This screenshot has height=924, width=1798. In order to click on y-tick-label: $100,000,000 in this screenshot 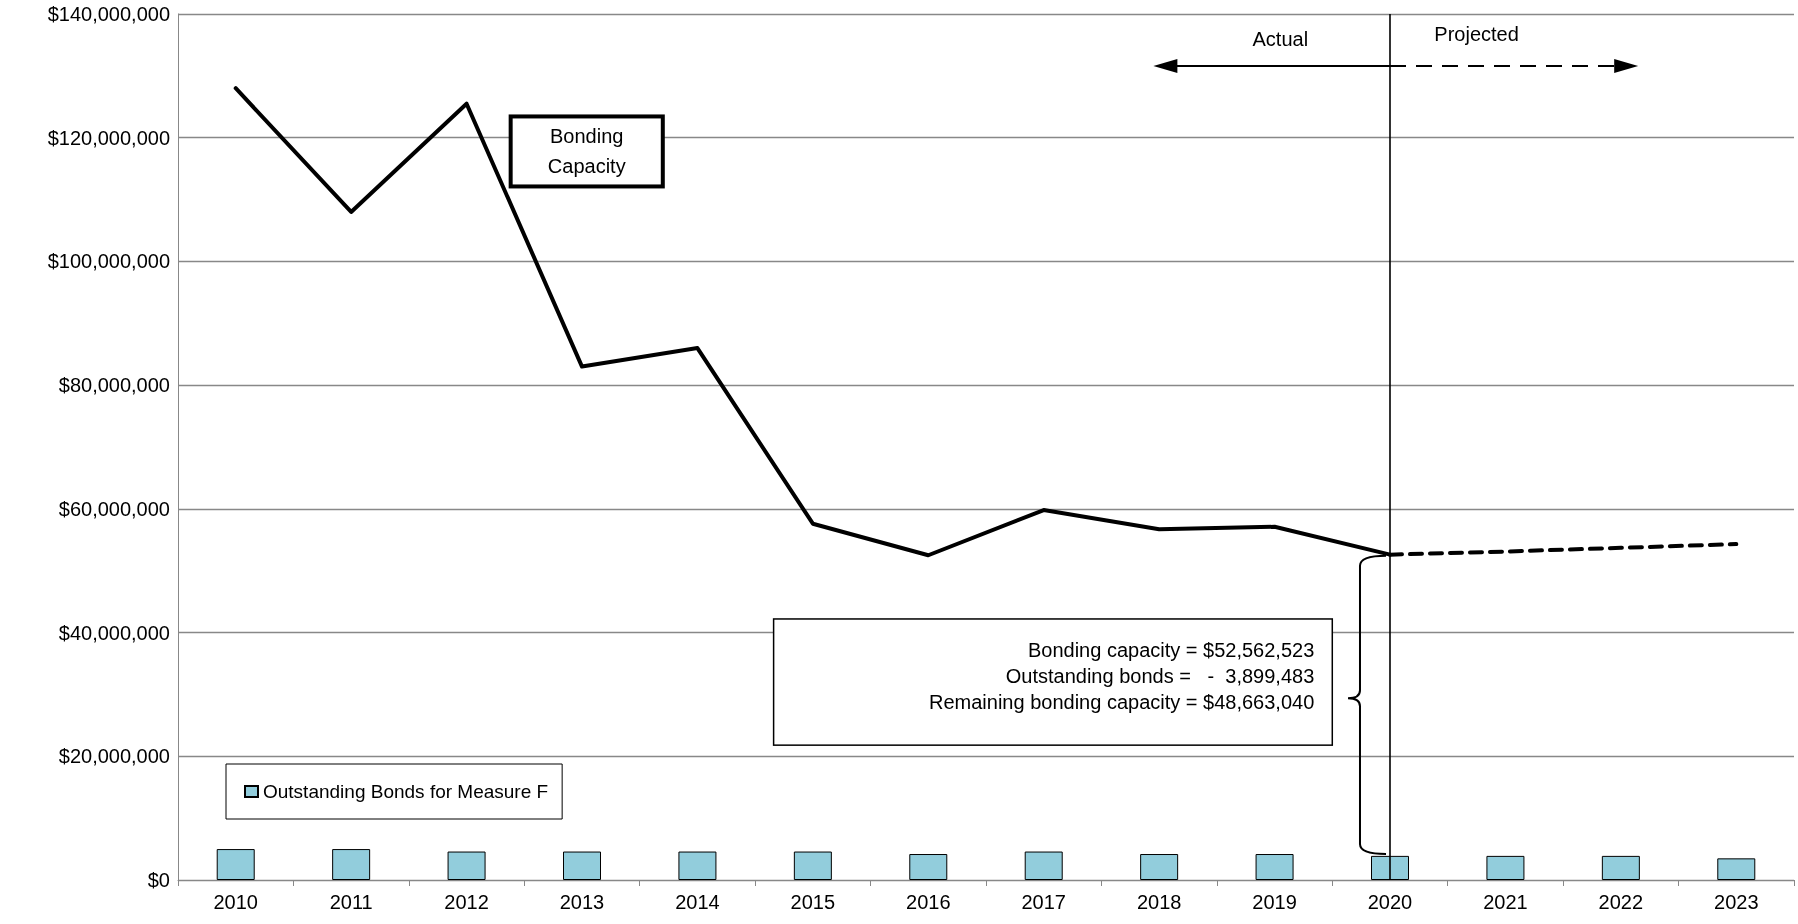, I will do `click(108, 261)`.